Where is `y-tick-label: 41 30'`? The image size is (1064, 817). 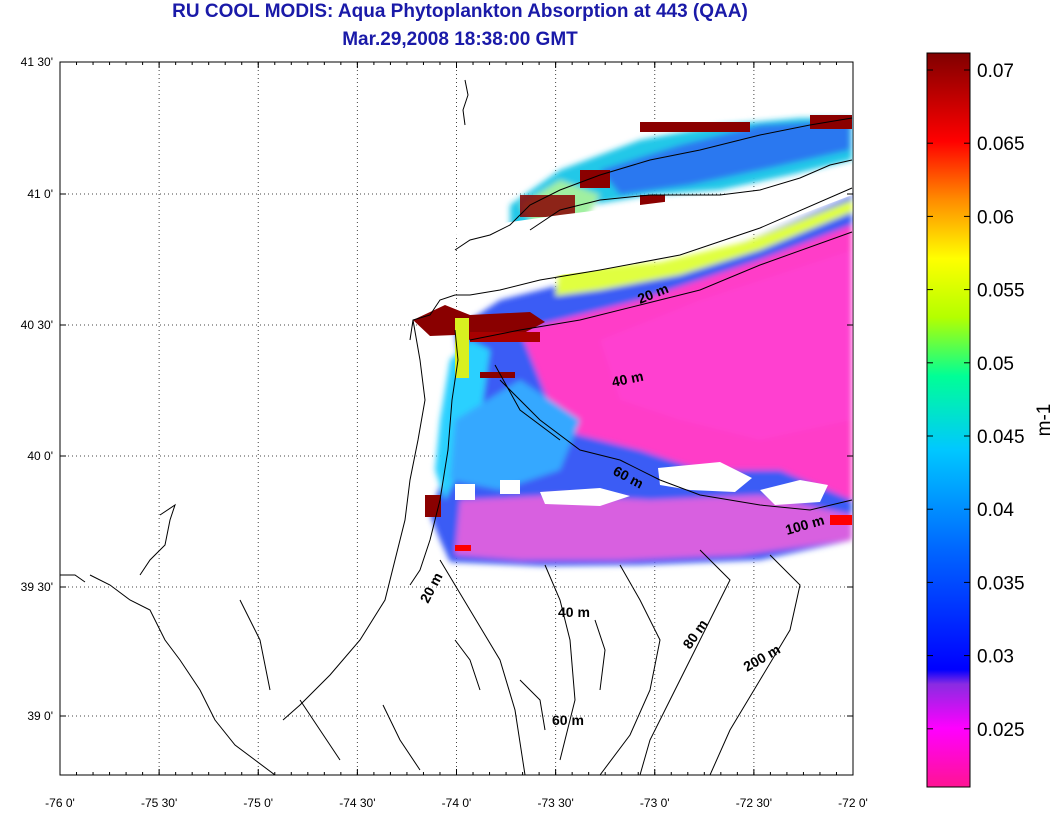 y-tick-label: 41 30' is located at coordinates (37, 62).